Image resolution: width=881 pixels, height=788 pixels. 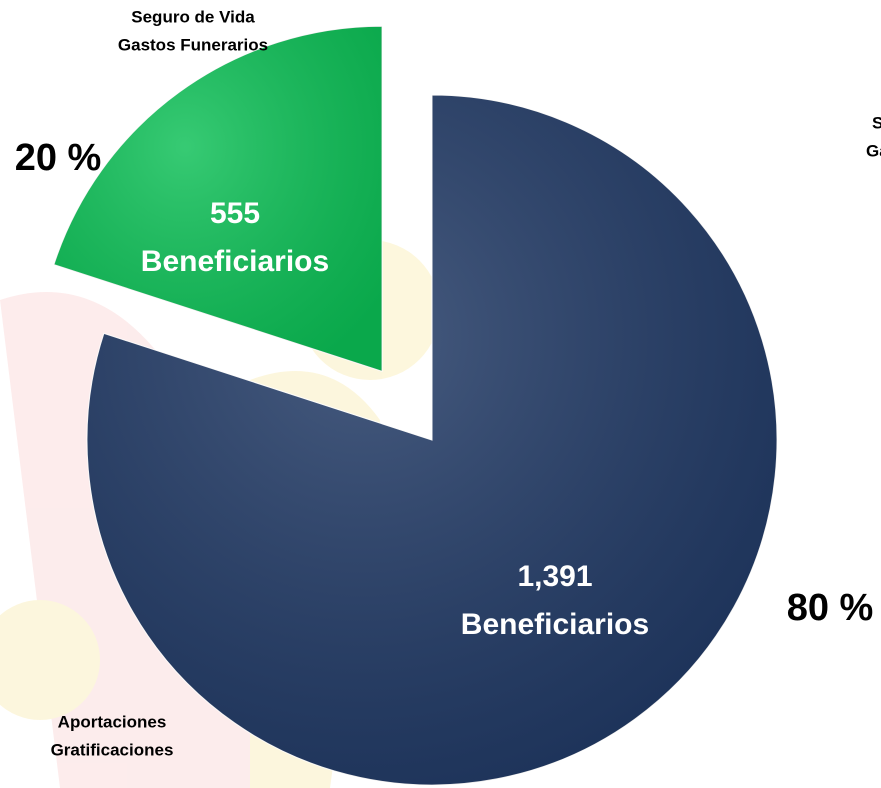 What do you see at coordinates (873, 150) in the screenshot?
I see `clipped-label: Ga` at bounding box center [873, 150].